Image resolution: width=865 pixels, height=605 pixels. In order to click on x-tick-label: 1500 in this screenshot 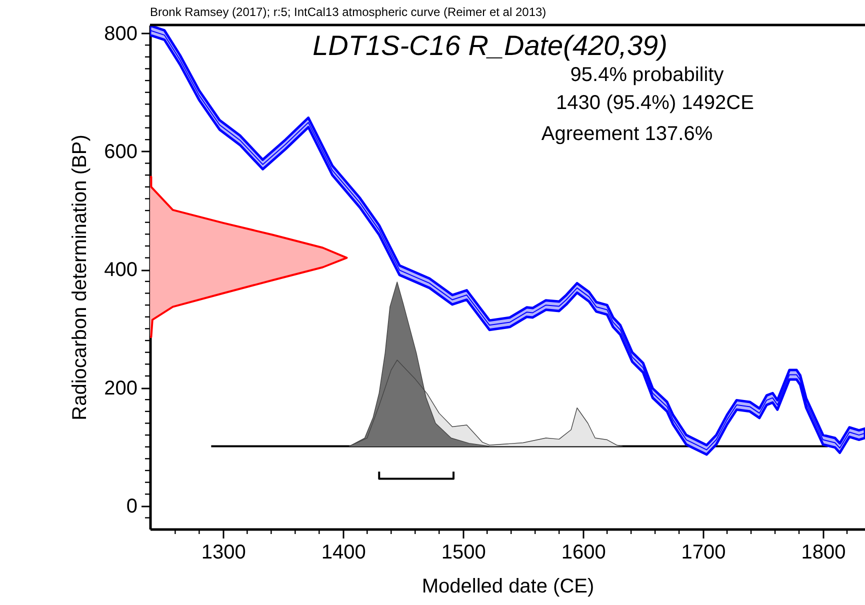, I will do `click(463, 553)`.